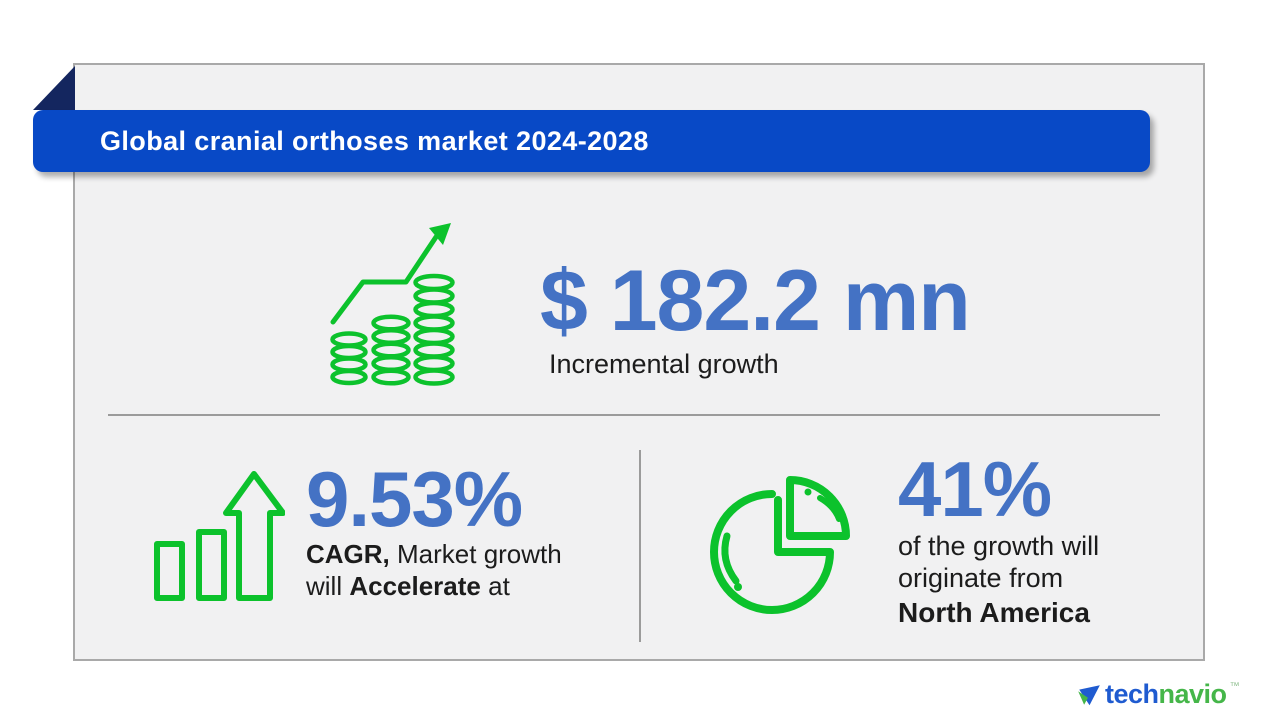 Image resolution: width=1280 pixels, height=720 pixels. I want to click on cagr-label: CAGR, Market growth will Accelerate at, so click(434, 570).